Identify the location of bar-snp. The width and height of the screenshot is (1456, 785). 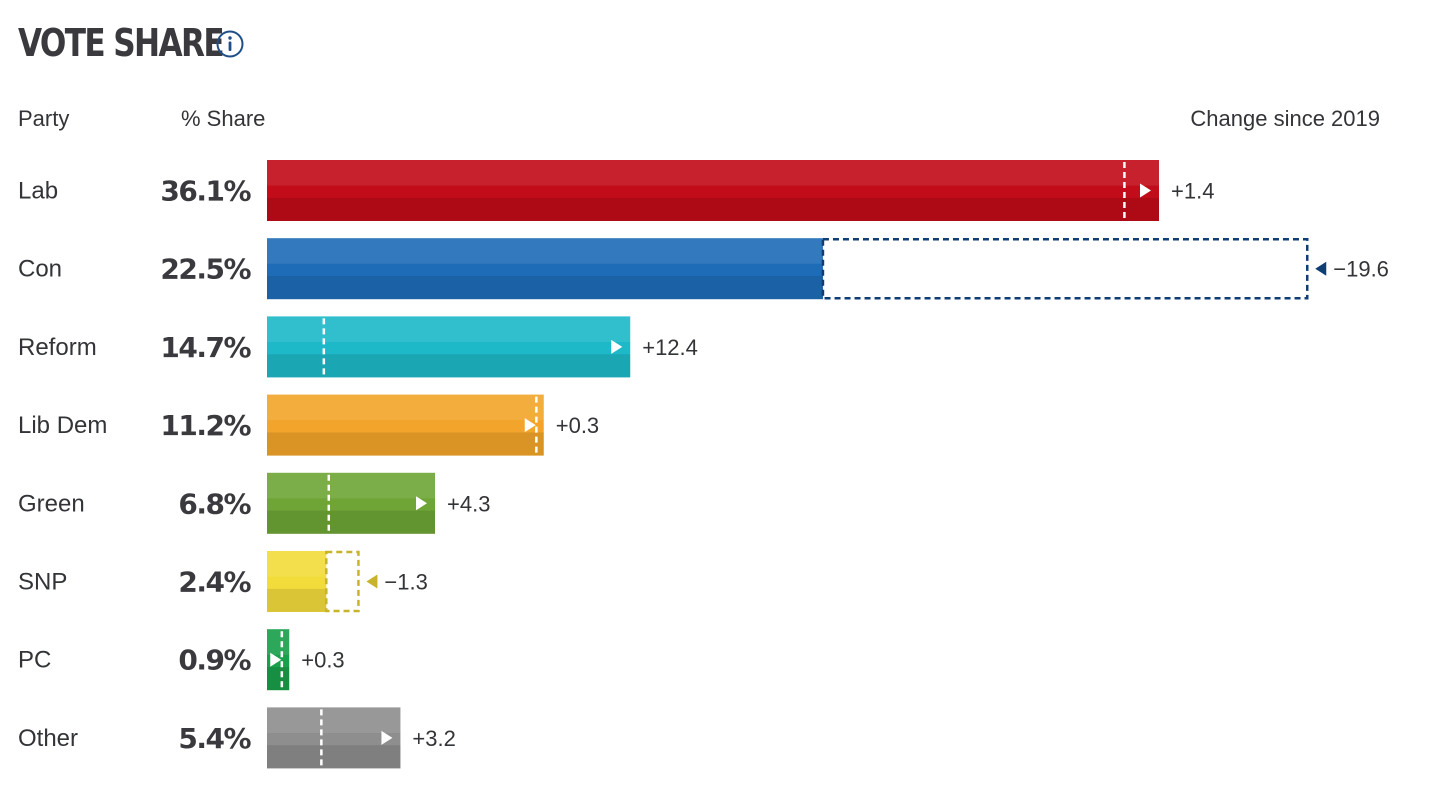
(297, 581).